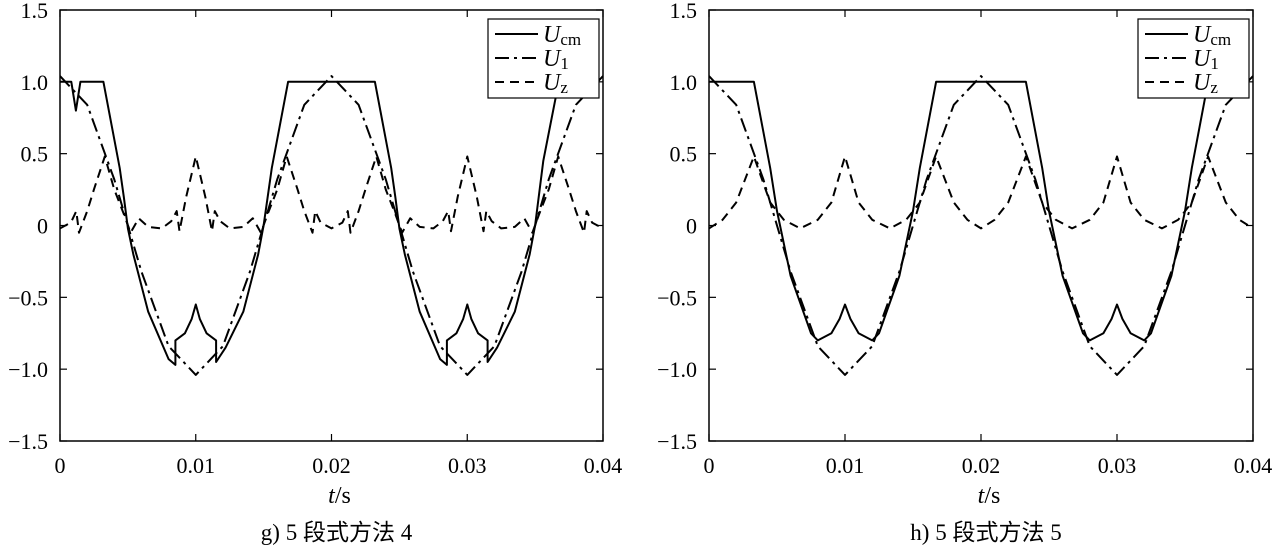 This screenshot has width=1274, height=551. Describe the element at coordinates (985, 532) in the screenshot. I see `chart-caption: h) 5 段式方法 5` at that location.